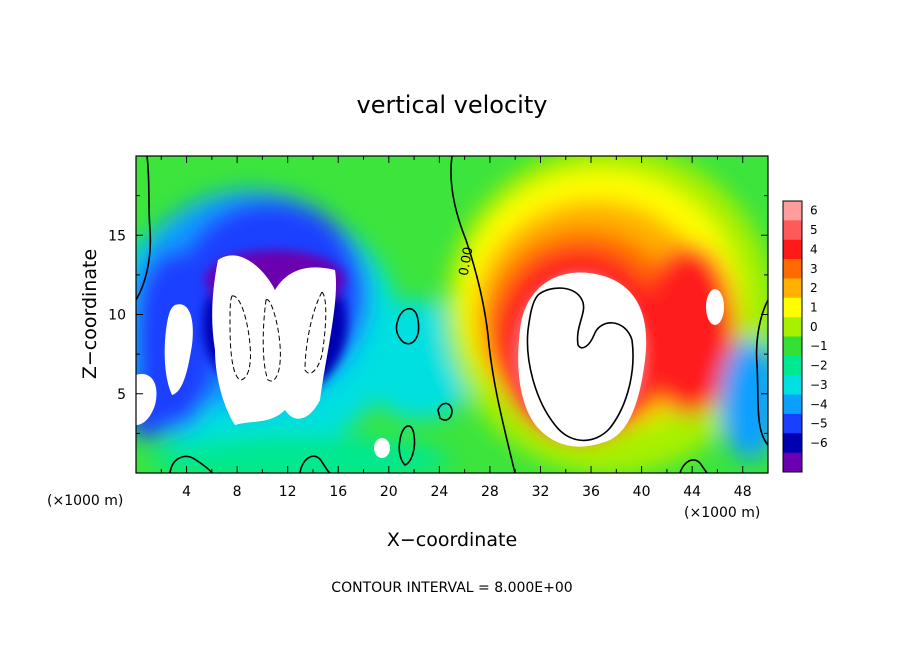 The image size is (904, 654). I want to click on colorbar-label: −4, so click(819, 404).